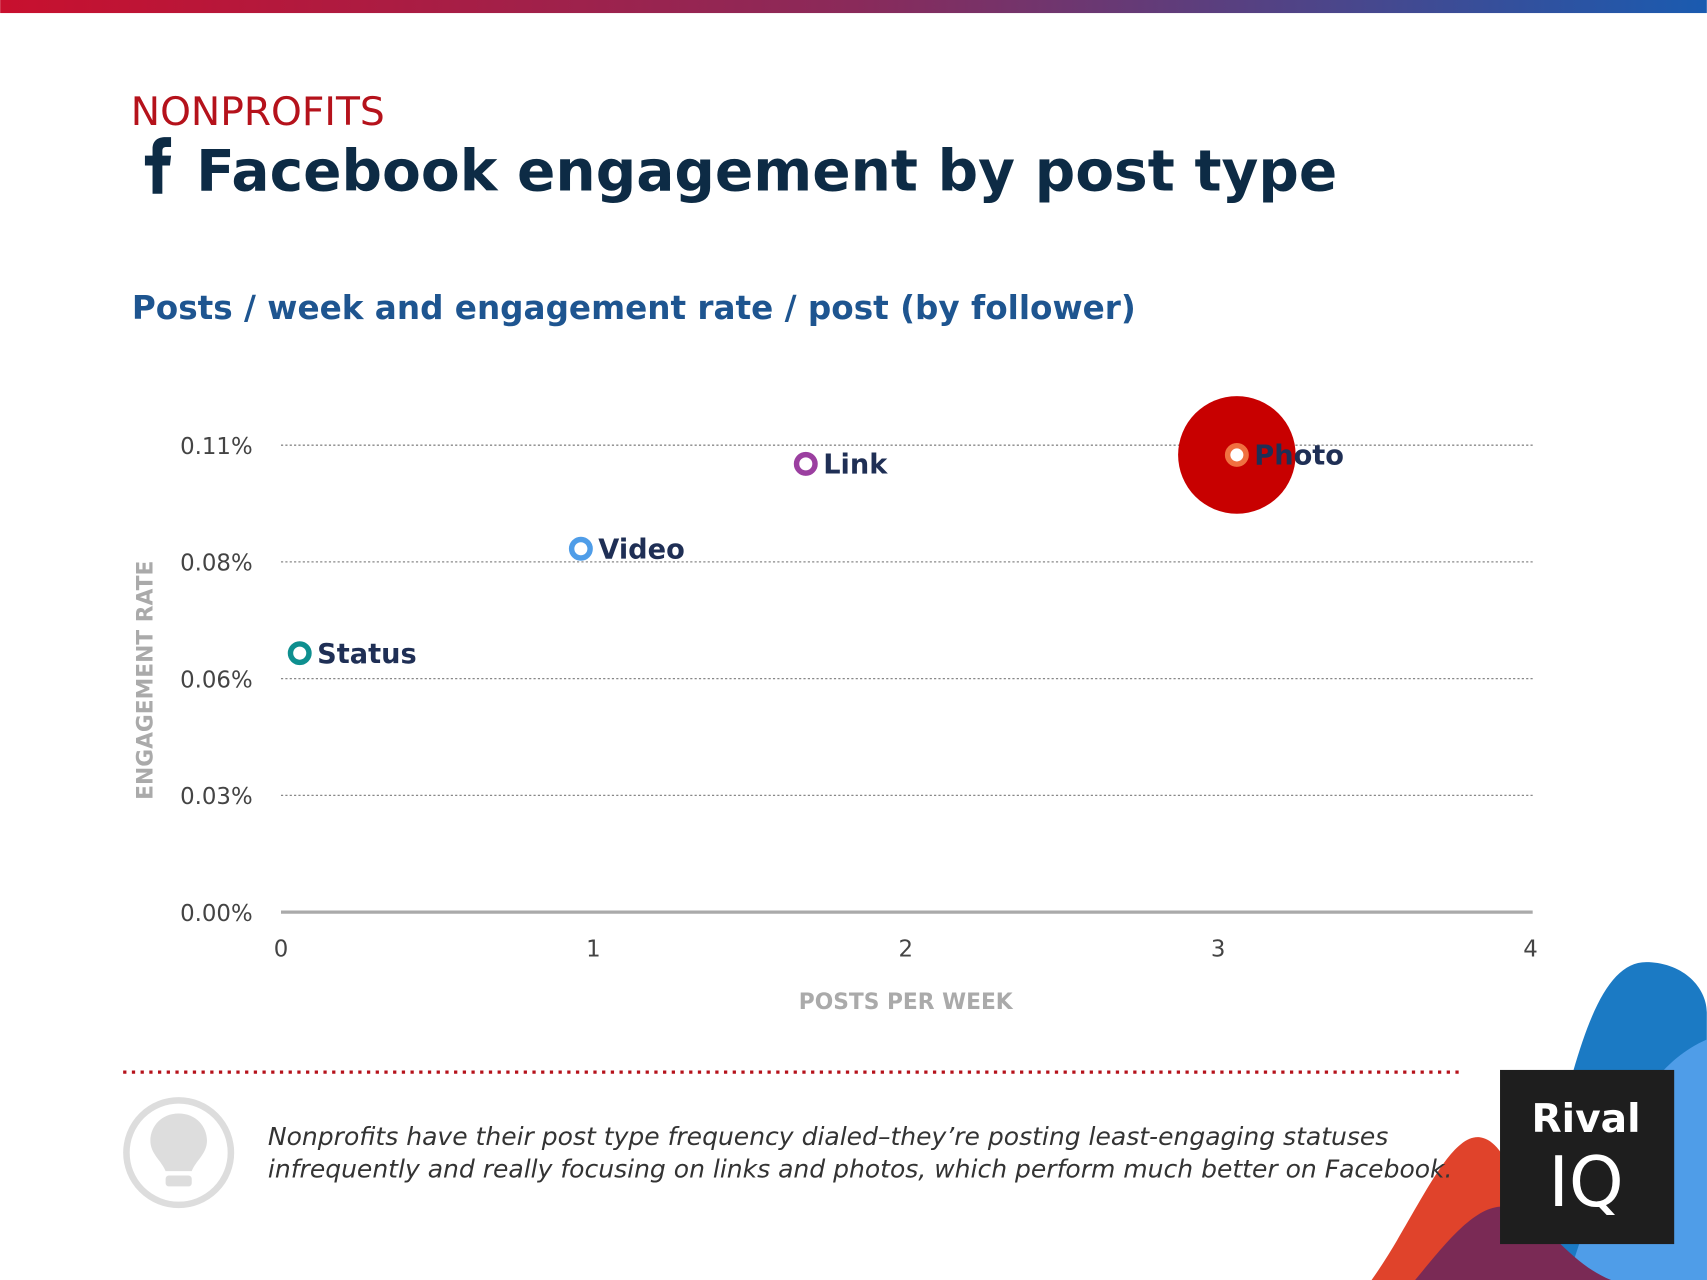  What do you see at coordinates (216, 914) in the screenshot?
I see `y-tick-label: 0.00%` at bounding box center [216, 914].